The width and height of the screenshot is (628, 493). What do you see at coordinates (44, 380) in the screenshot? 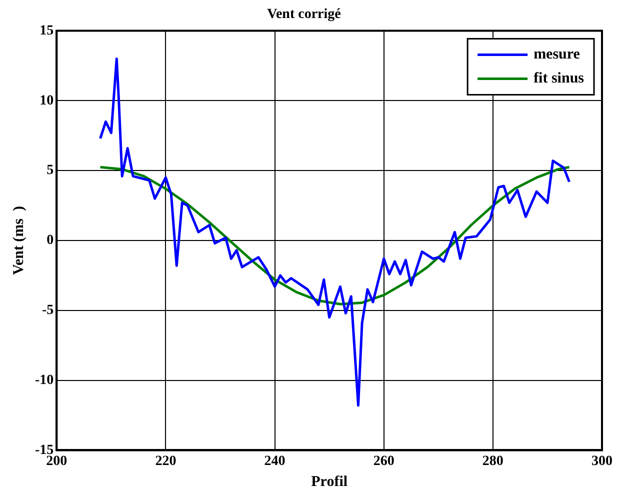
I see `y-tick-label: -10` at bounding box center [44, 380].